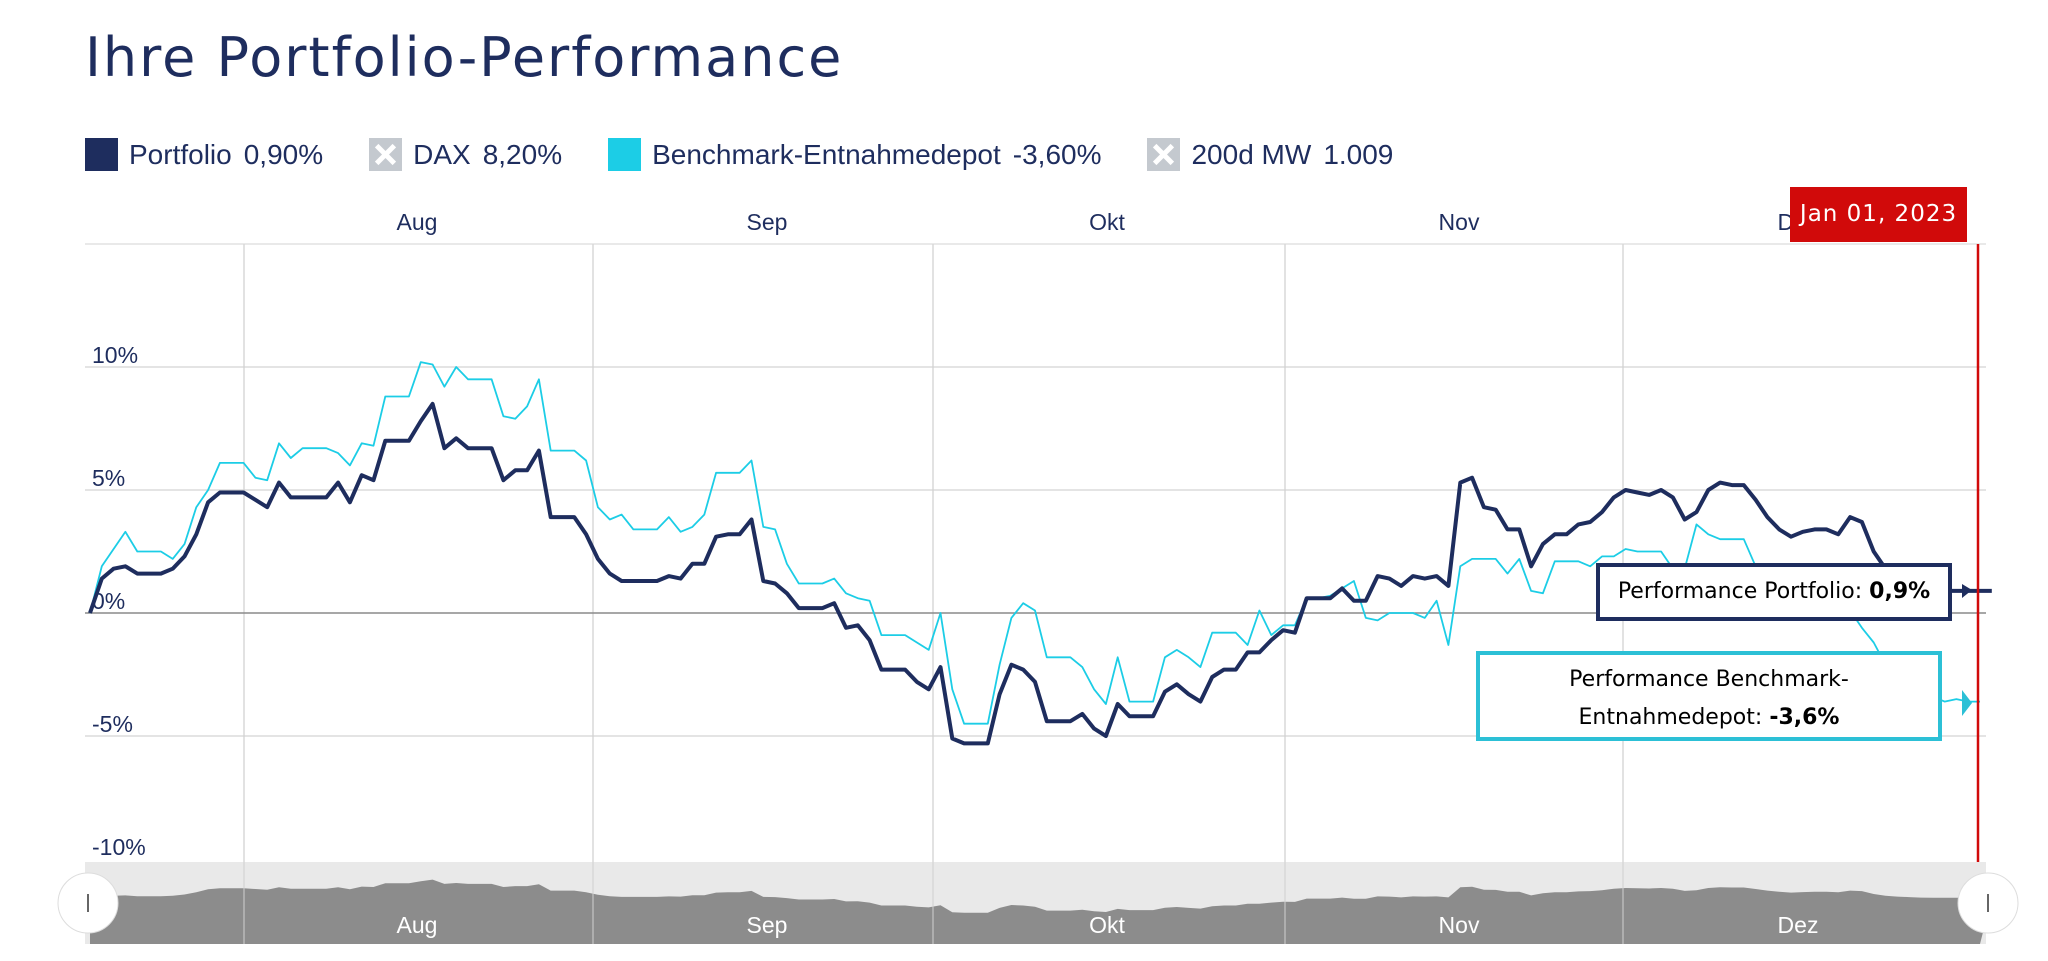 This screenshot has height=961, width=2048. Describe the element at coordinates (1967, 703) in the screenshot. I see `tooltip-pointer-benchmark` at that location.